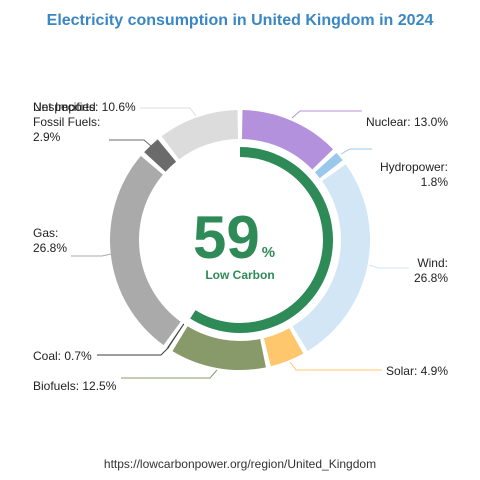 The width and height of the screenshot is (480, 480). What do you see at coordinates (328, 165) in the screenshot?
I see `slice-hydropower` at bounding box center [328, 165].